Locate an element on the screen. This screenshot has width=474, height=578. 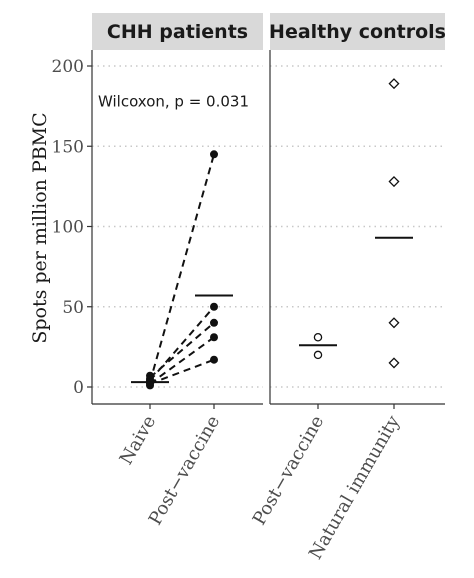
x-tick-label: Naive is located at coordinates (138, 440).